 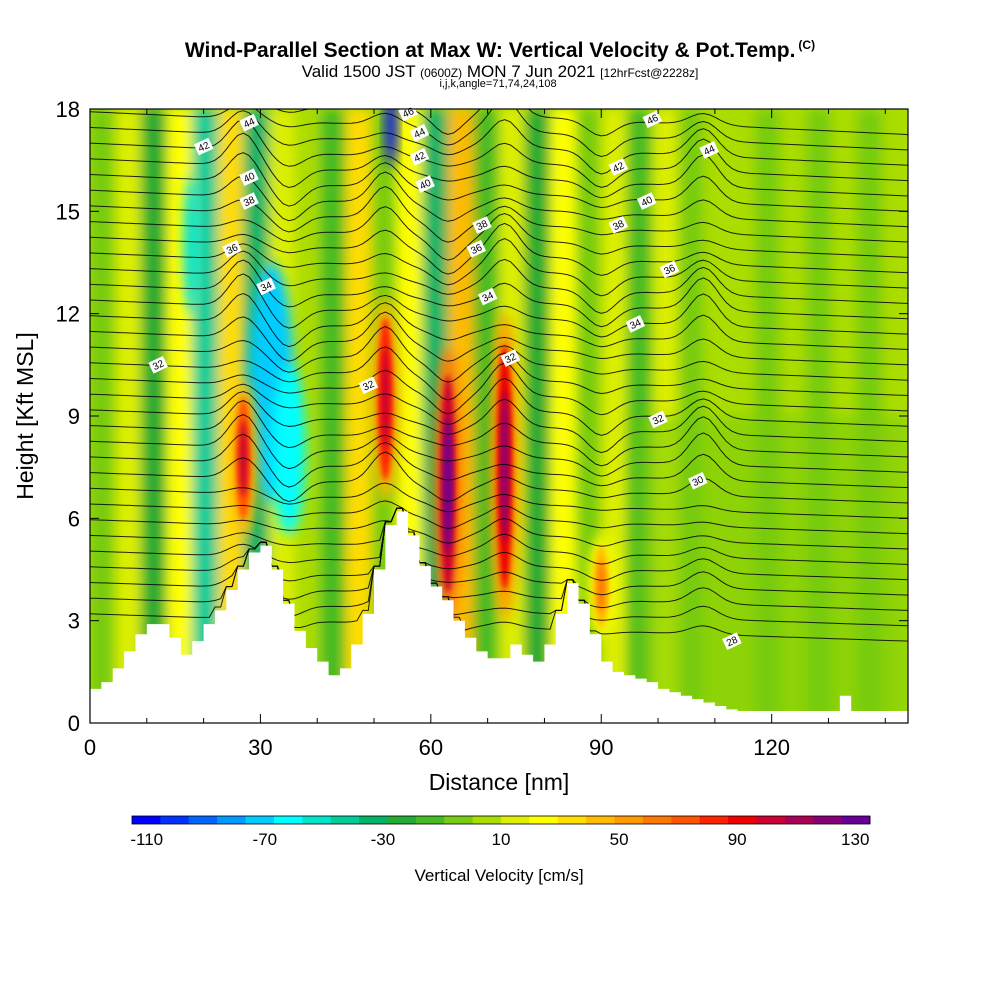 I want to click on contour-label: 36, so click(x=669, y=269).